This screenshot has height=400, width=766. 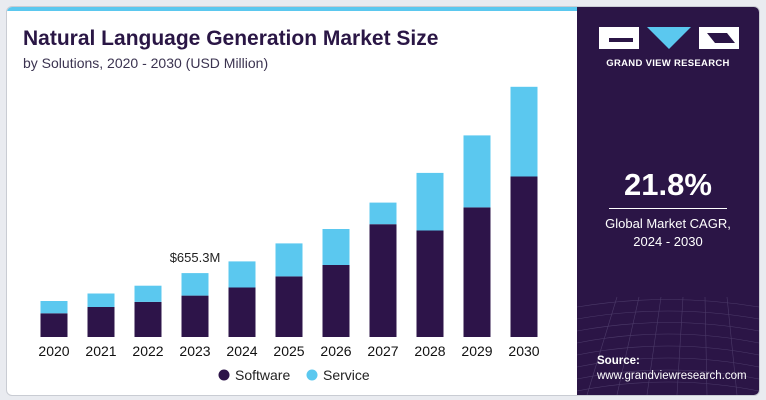 I want to click on bar-service-2026, so click(x=336, y=247).